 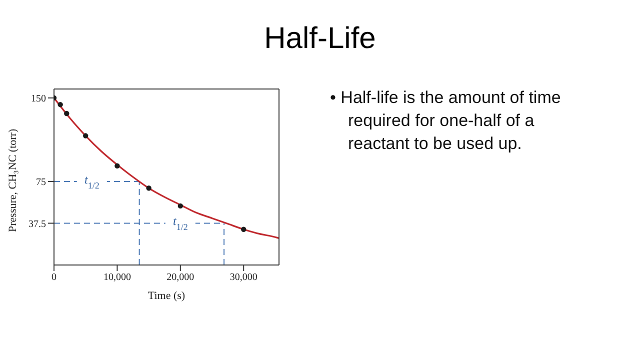 I want to click on y-axis-title: Pressure, CH₃NC (torr), so click(x=12, y=180).